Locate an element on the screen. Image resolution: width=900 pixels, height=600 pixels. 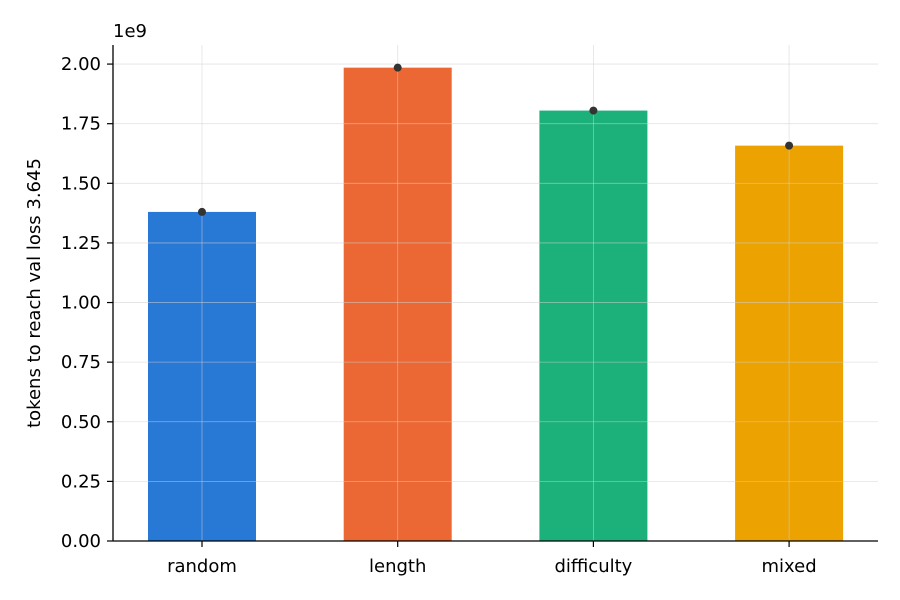
x-tick-label-difficulty: difficulty is located at coordinates (593, 566).